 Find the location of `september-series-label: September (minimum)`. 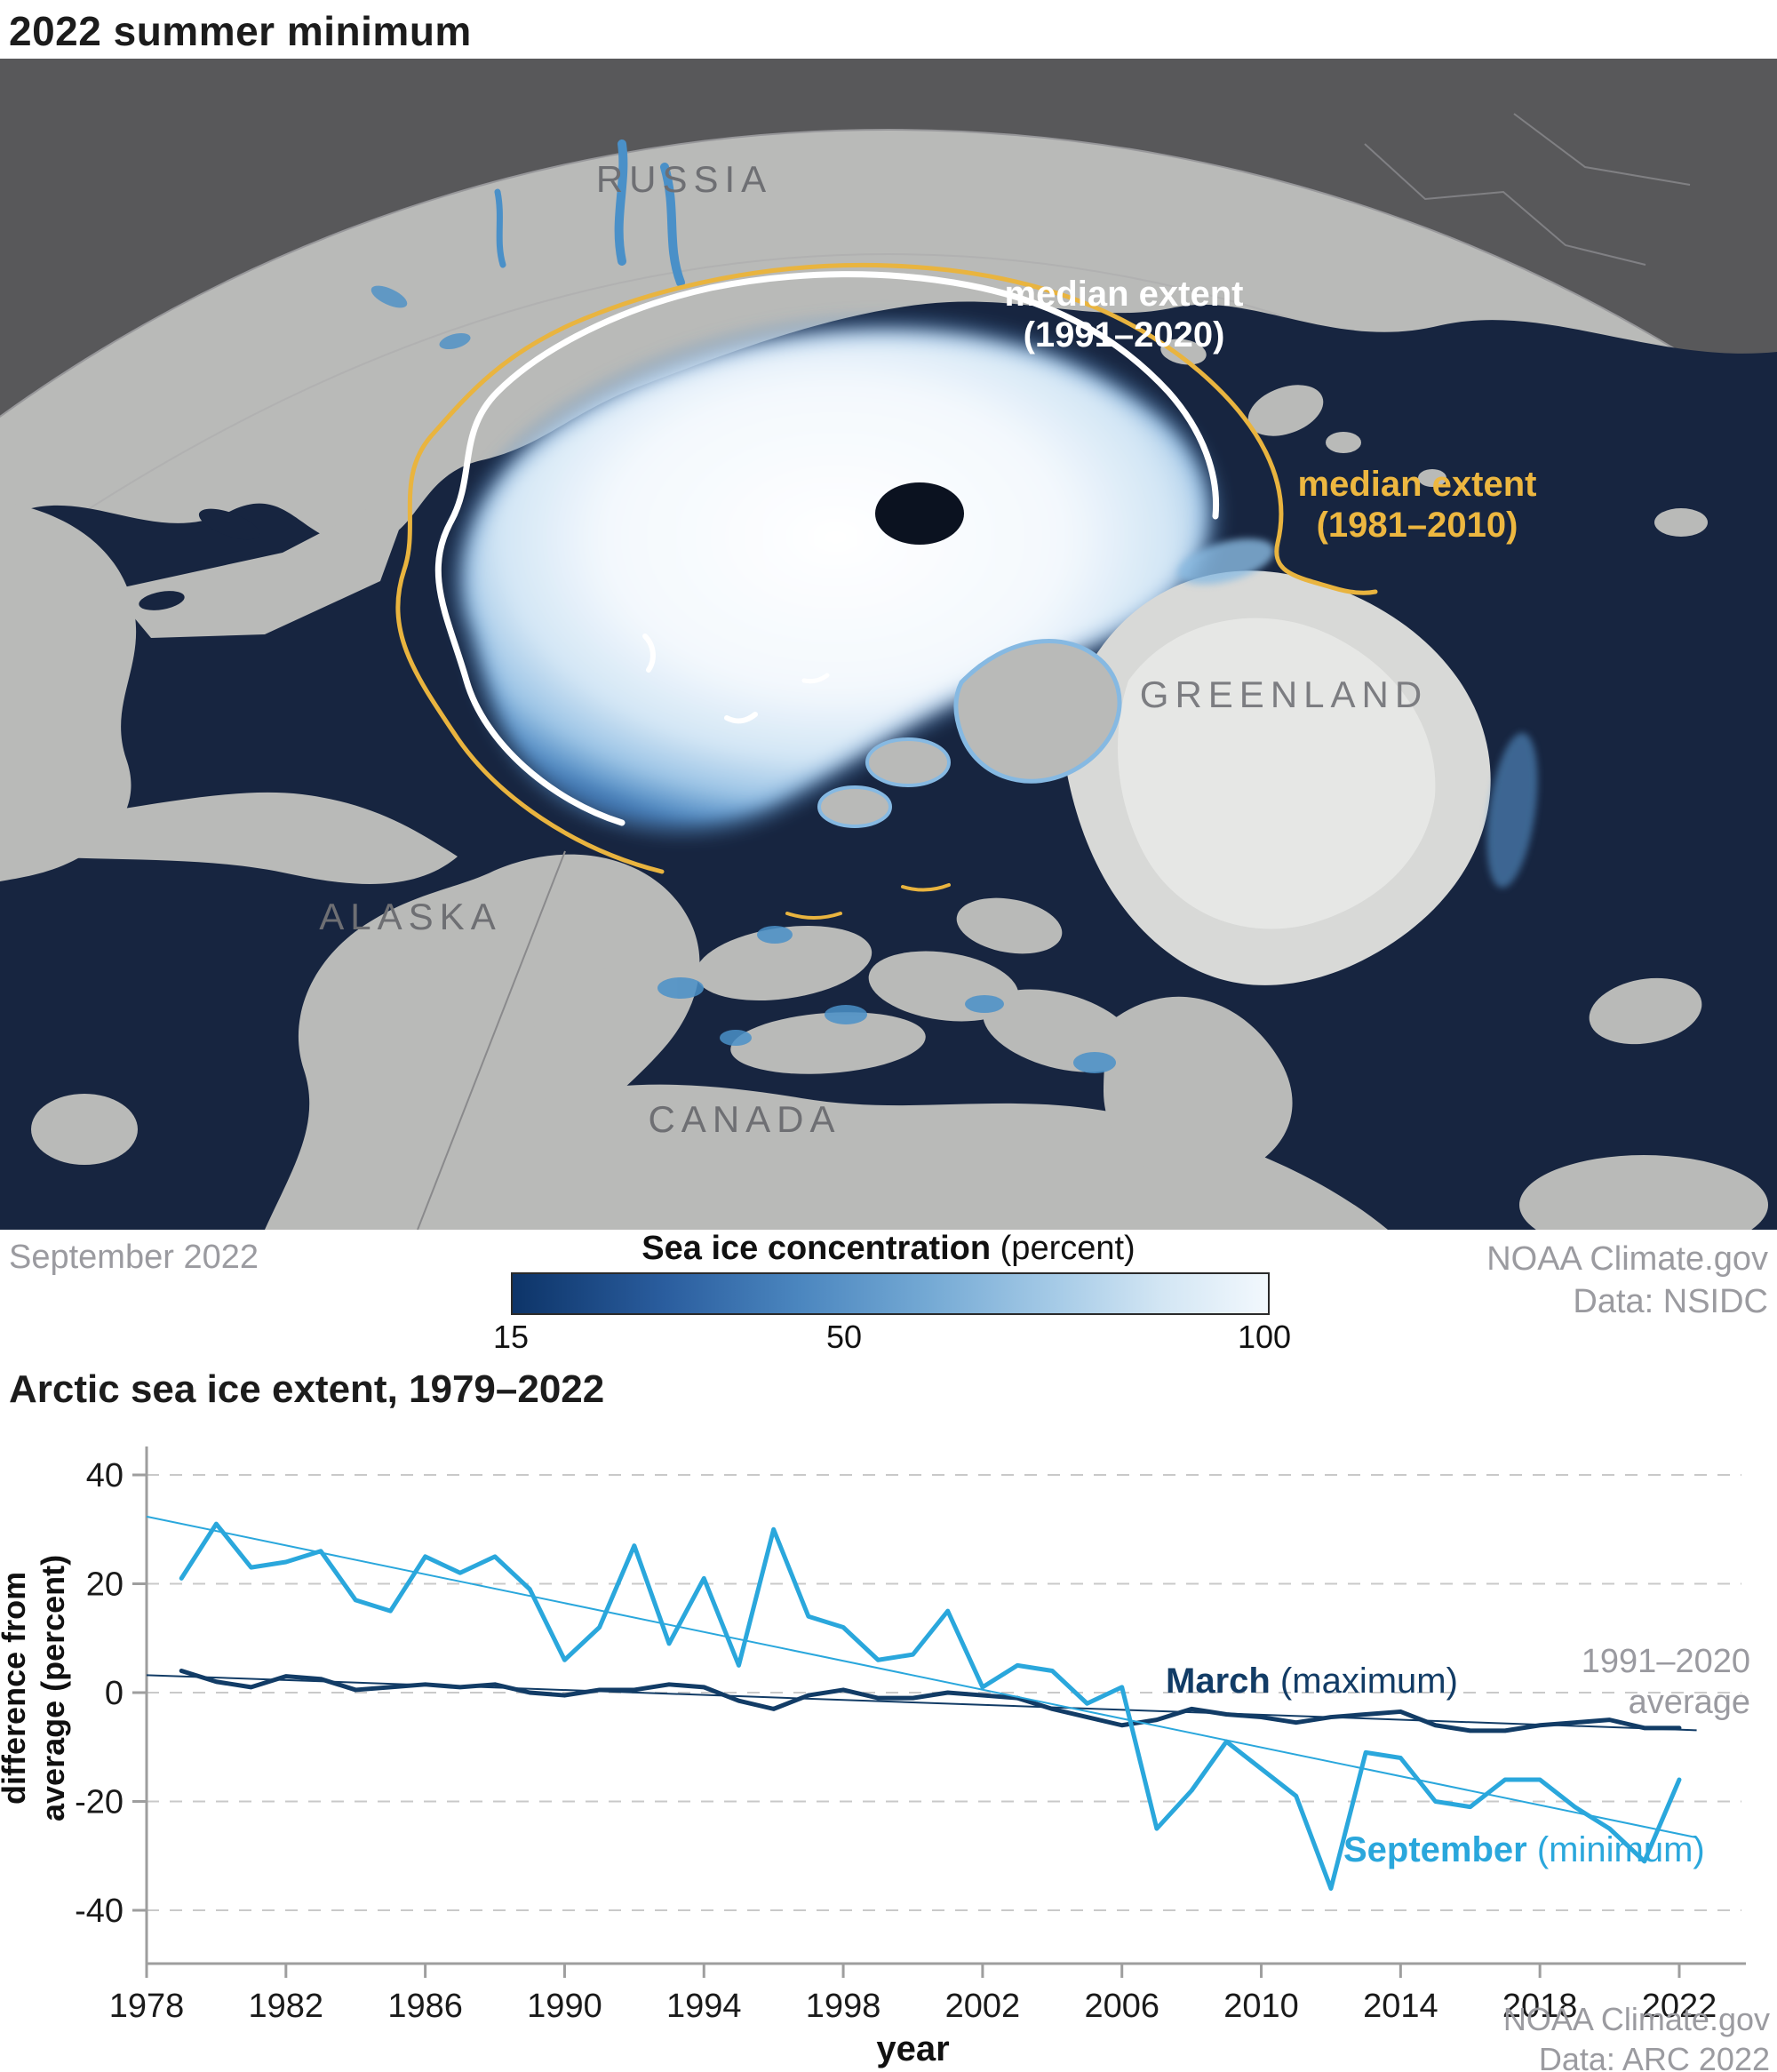

september-series-label: September (minimum) is located at coordinates (1524, 1850).